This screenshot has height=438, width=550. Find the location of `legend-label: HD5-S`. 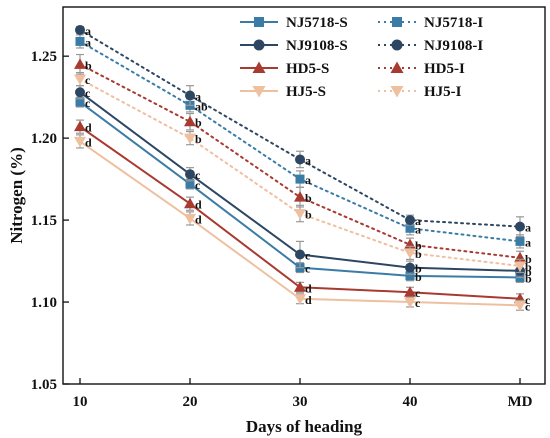

legend-label: HD5-S is located at coordinates (307, 69).